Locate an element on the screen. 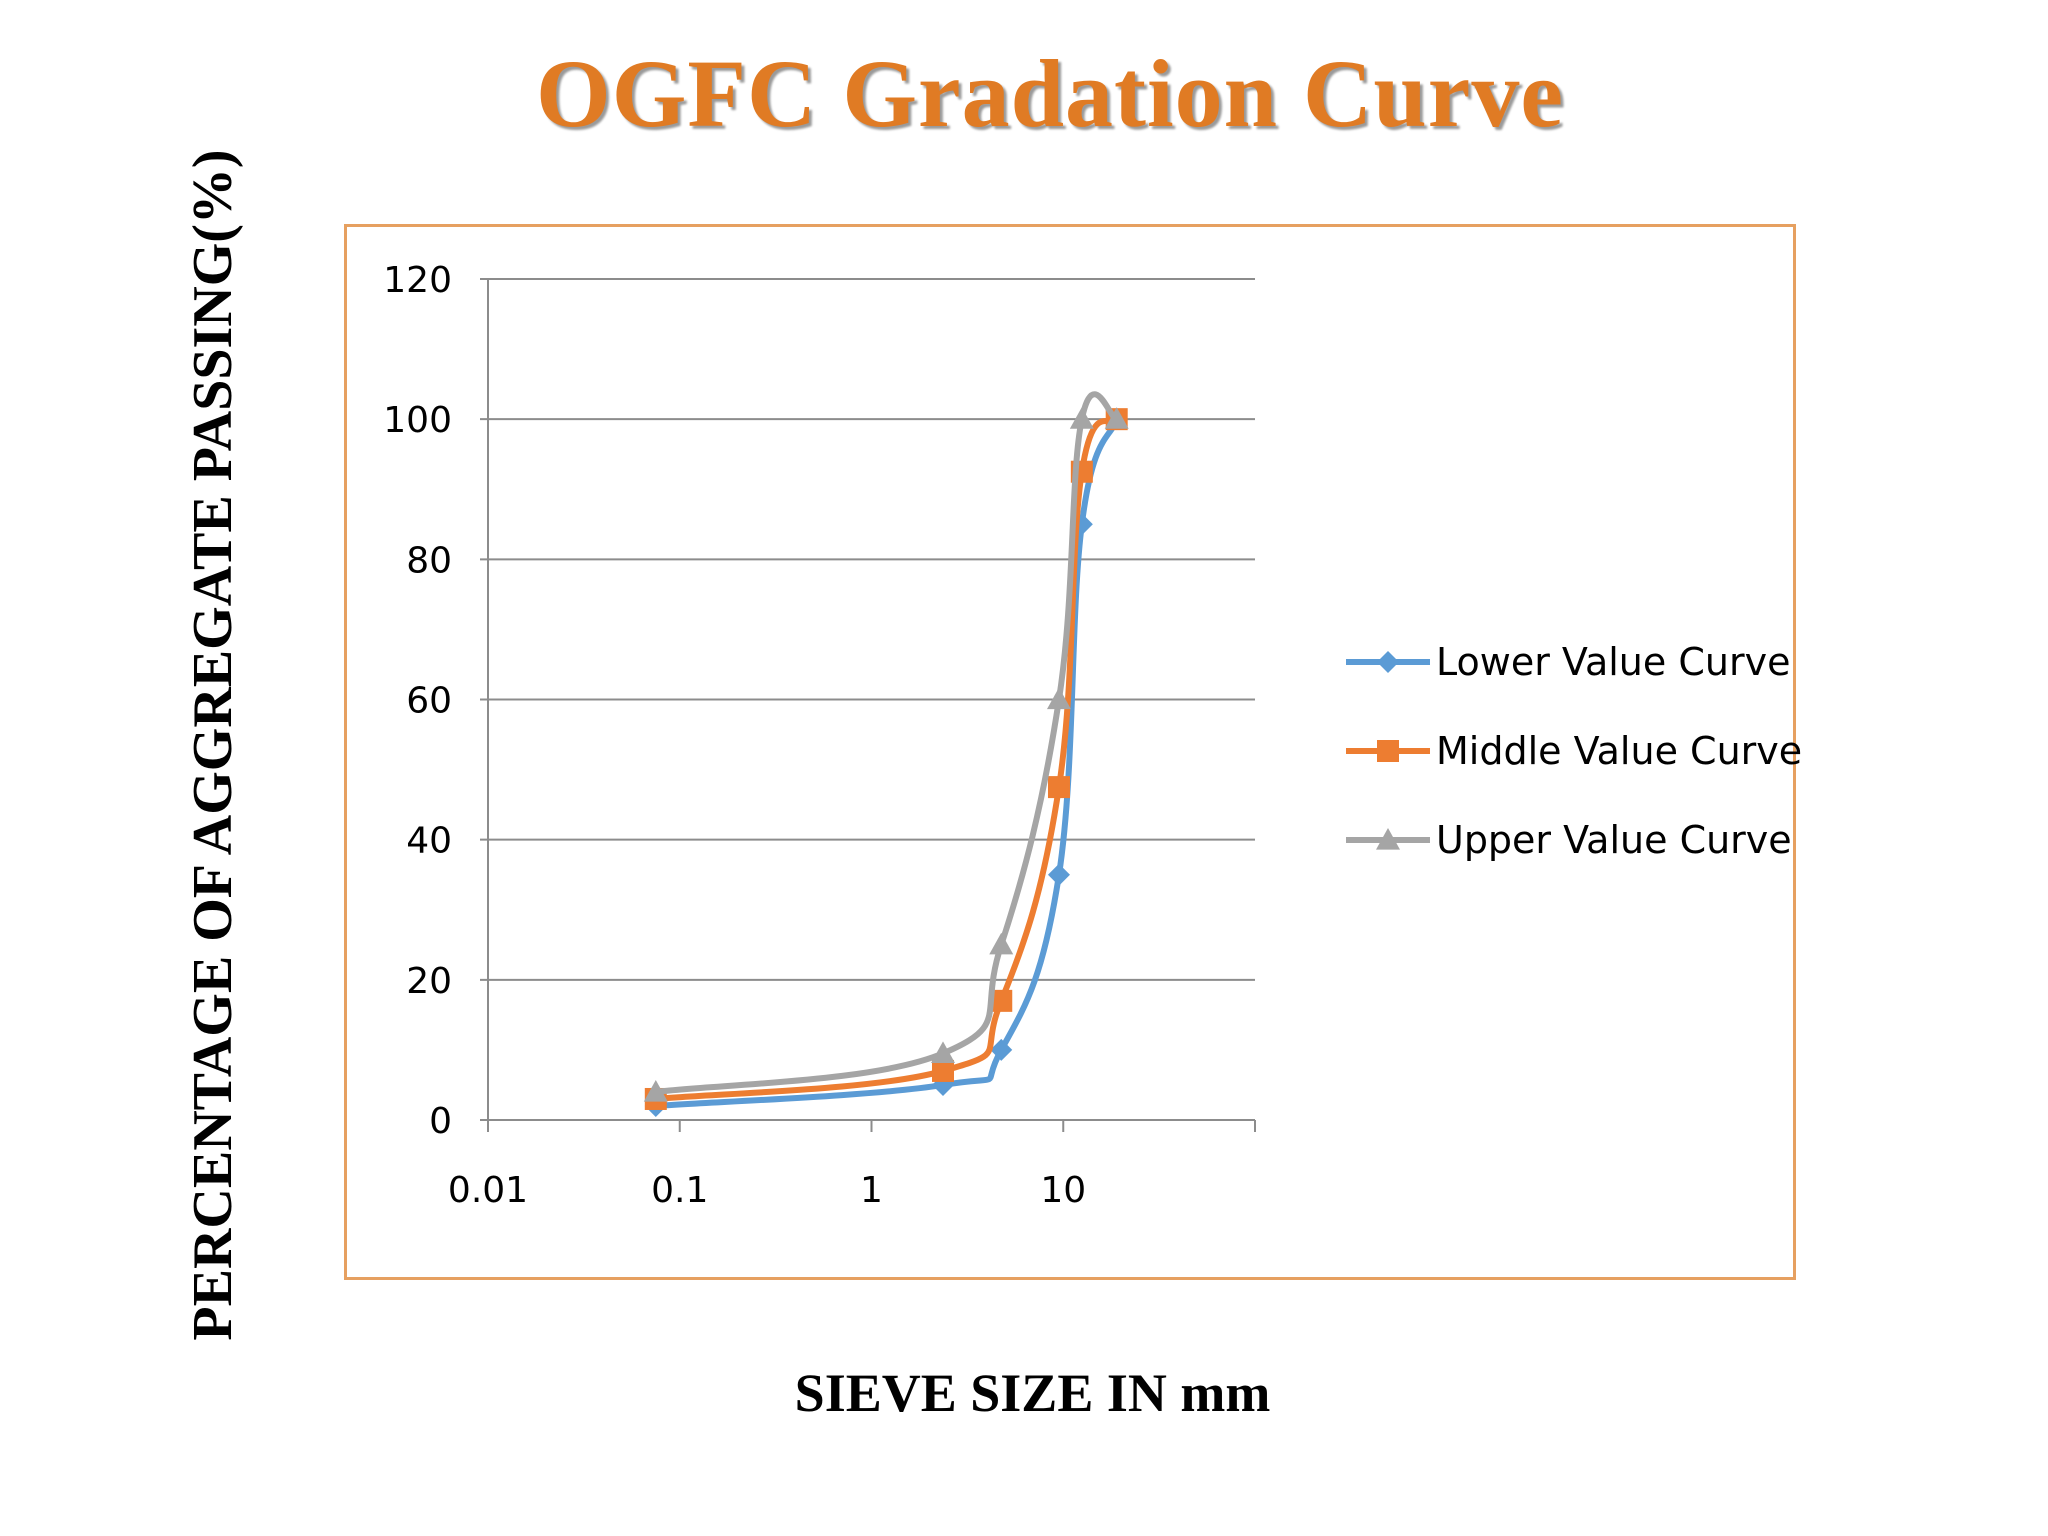  legend-item-upper-value-curve: Upper Value Curve is located at coordinates (1569, 840).